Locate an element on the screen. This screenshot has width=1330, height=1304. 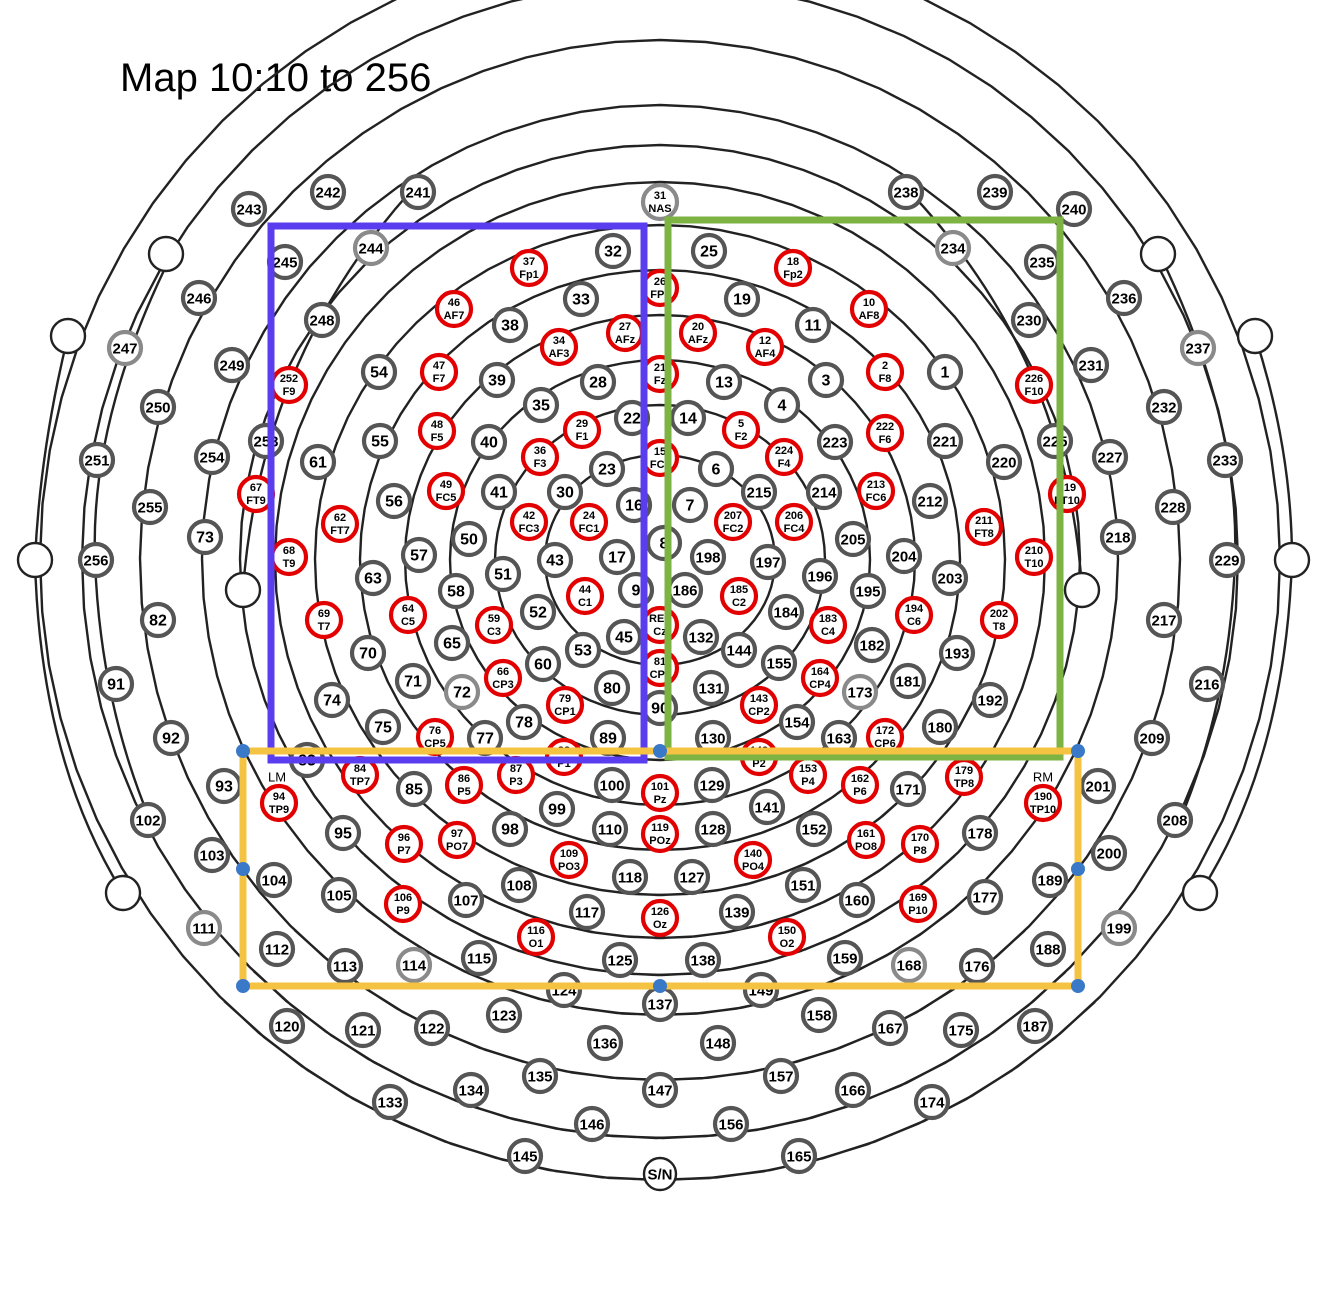
electrode-site-label: FC3 is located at coordinates (529, 529).